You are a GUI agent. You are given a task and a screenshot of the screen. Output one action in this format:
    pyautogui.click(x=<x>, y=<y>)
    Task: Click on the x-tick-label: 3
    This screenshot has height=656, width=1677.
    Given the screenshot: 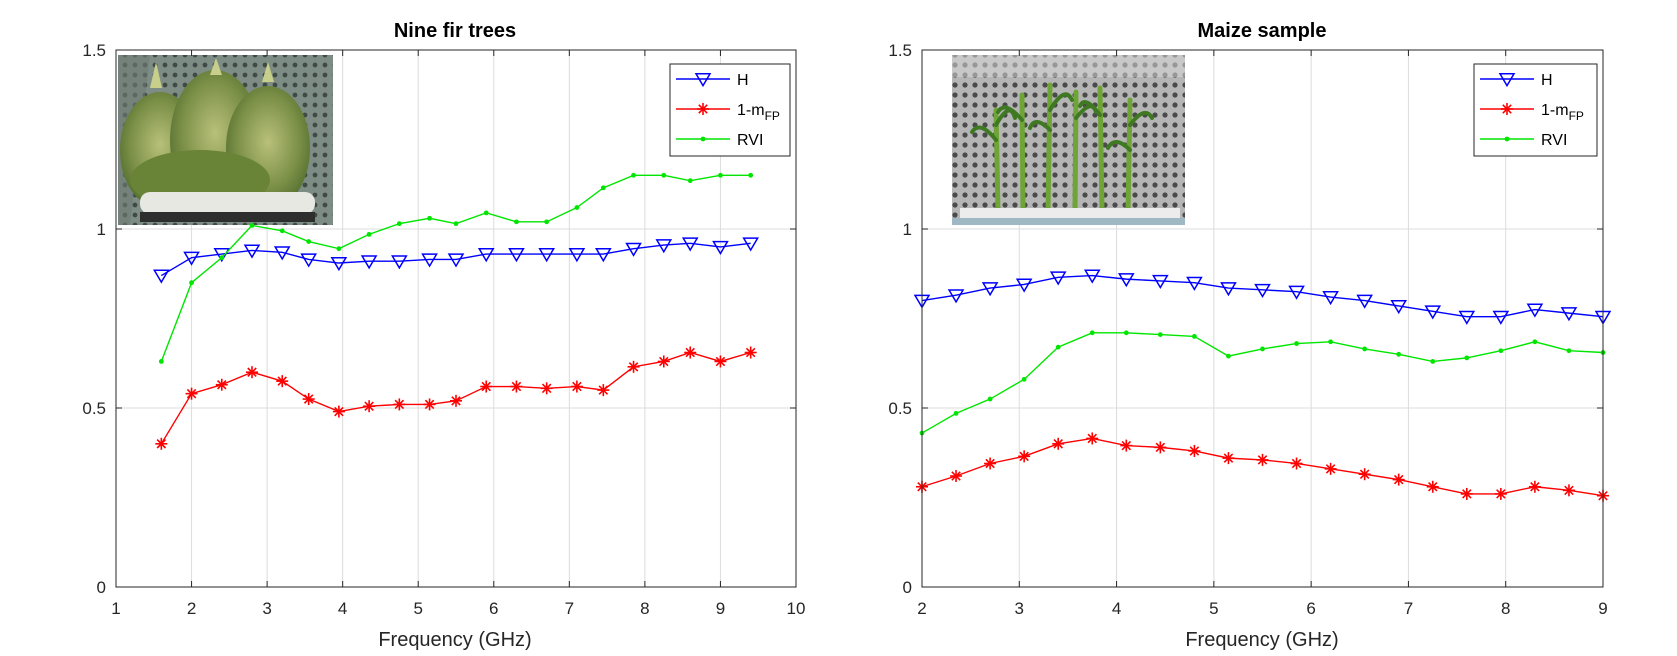 What is the action you would take?
    pyautogui.click(x=1019, y=608)
    